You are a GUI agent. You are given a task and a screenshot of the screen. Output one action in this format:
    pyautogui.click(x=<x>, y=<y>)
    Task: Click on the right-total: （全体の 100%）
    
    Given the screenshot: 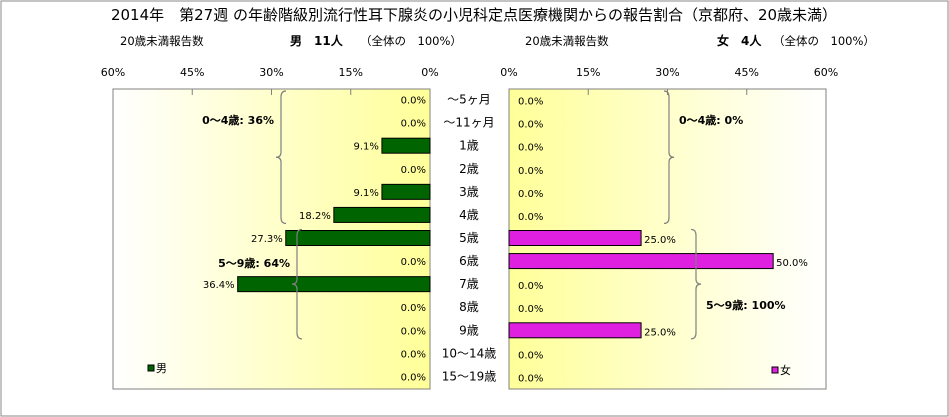 What is the action you would take?
    pyautogui.click(x=824, y=41)
    